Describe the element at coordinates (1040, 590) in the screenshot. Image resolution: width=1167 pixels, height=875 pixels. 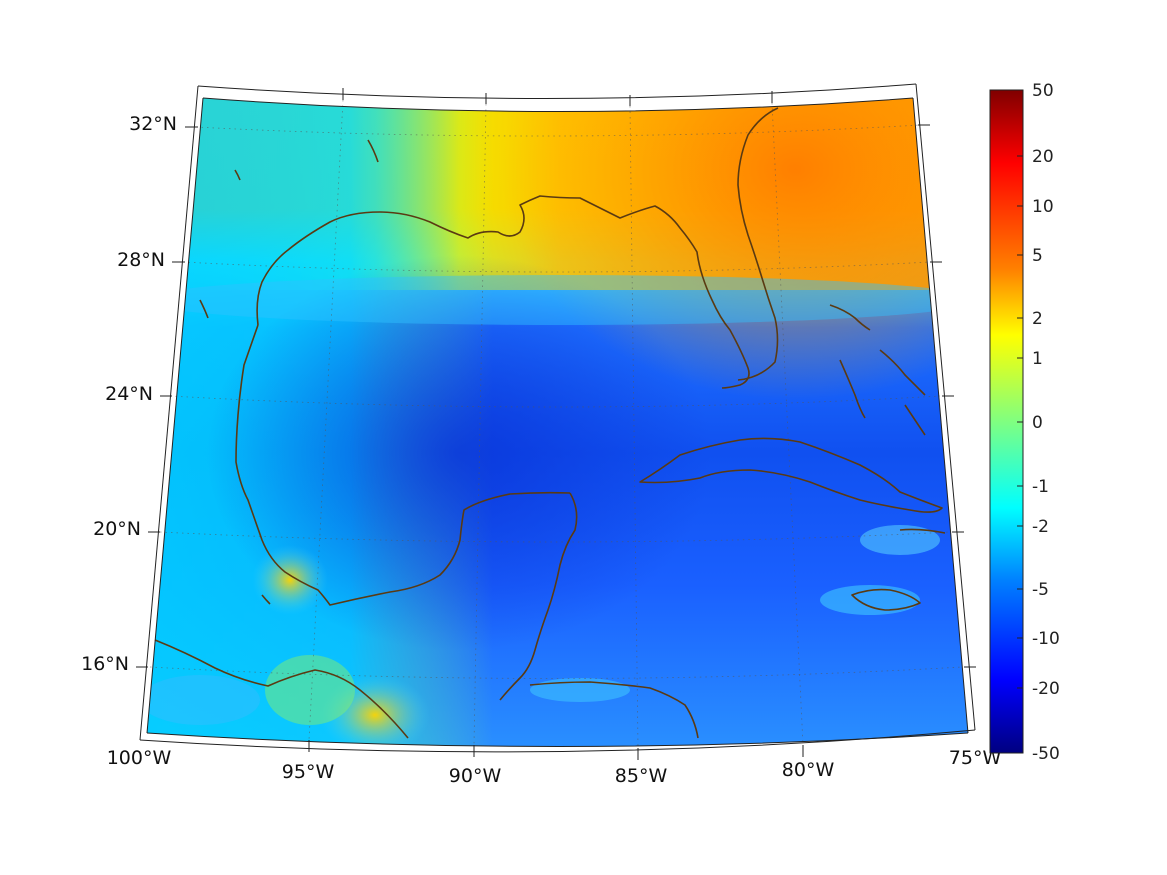
I see `colorbar-tick-neg5: -5` at that location.